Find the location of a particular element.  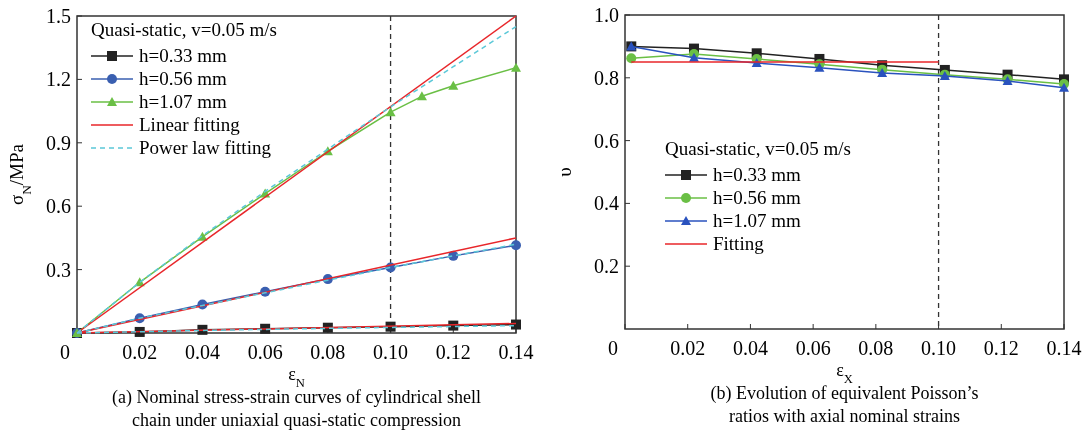

y-tick-label: 1.2 is located at coordinates (58, 79).